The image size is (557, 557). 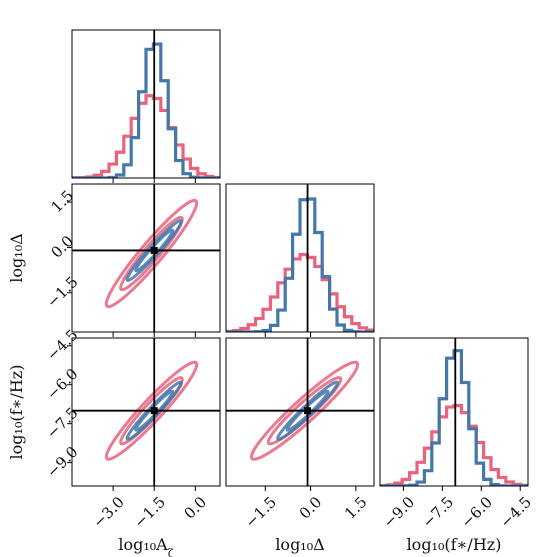 I want to click on contour-panel-log10_Delta-vs-log10_f_star, so click(x=300, y=412).